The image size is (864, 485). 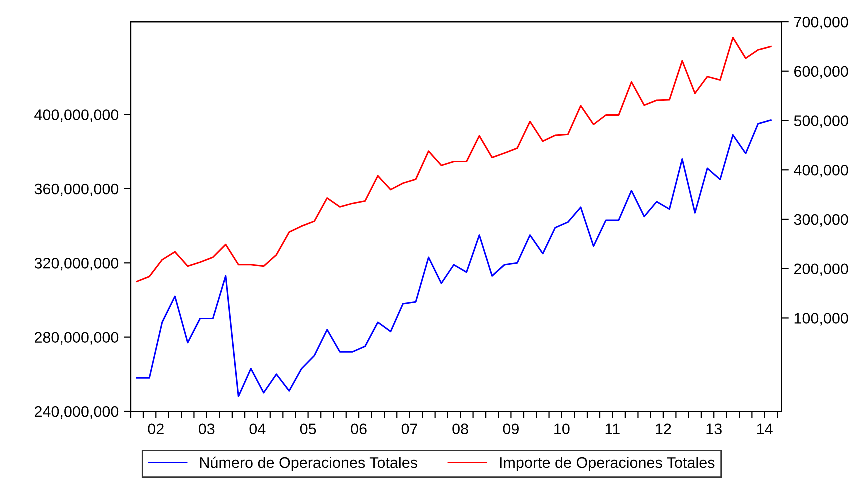 What do you see at coordinates (258, 429) in the screenshot?
I see `x-tick-label: 04` at bounding box center [258, 429].